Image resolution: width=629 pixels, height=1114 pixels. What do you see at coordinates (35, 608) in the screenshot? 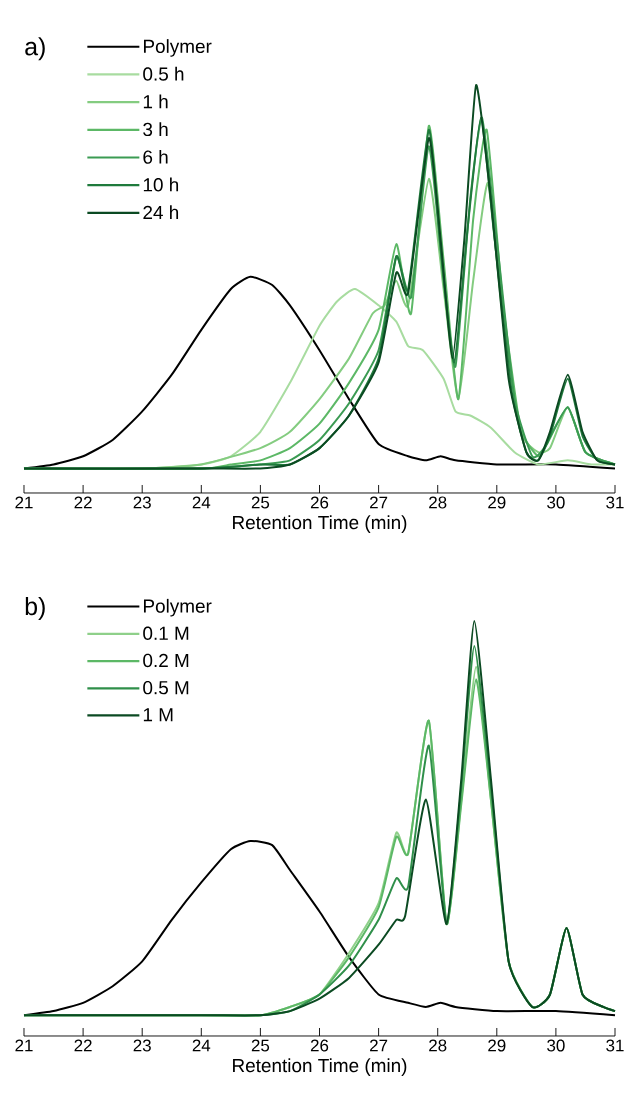
I see `chart-title: b)` at bounding box center [35, 608].